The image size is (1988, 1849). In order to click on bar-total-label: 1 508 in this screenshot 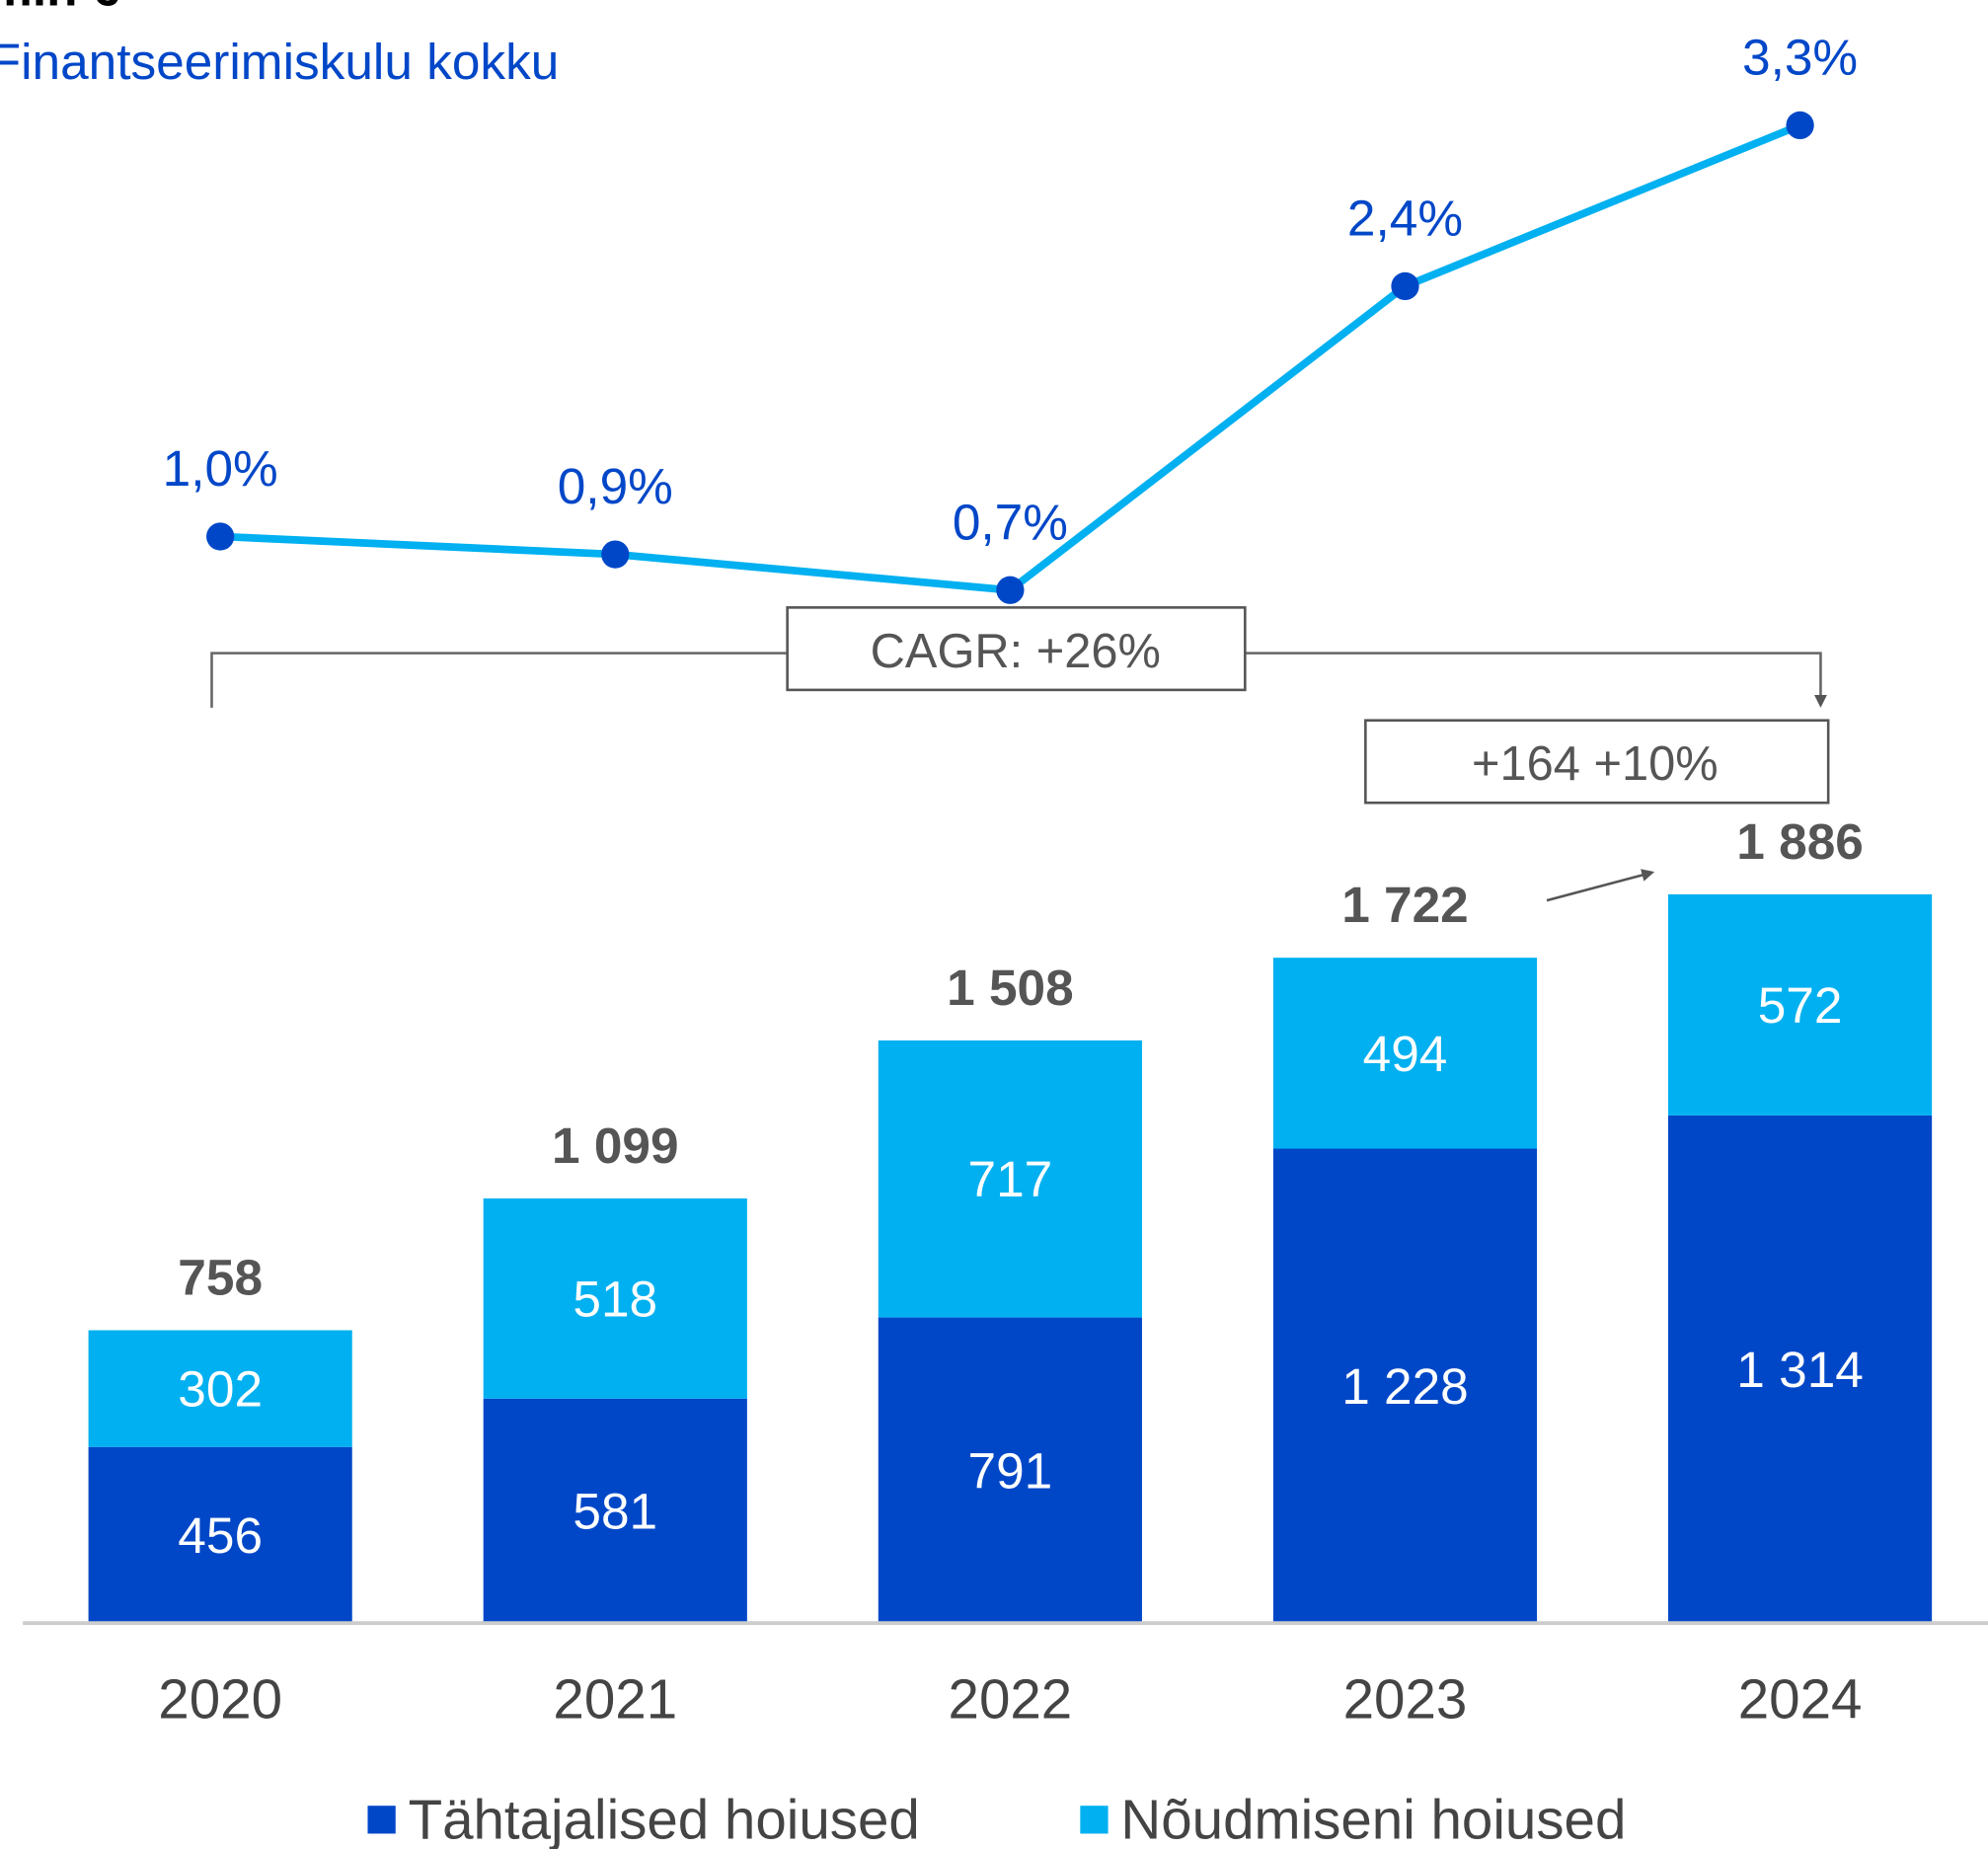, I will do `click(1010, 987)`.